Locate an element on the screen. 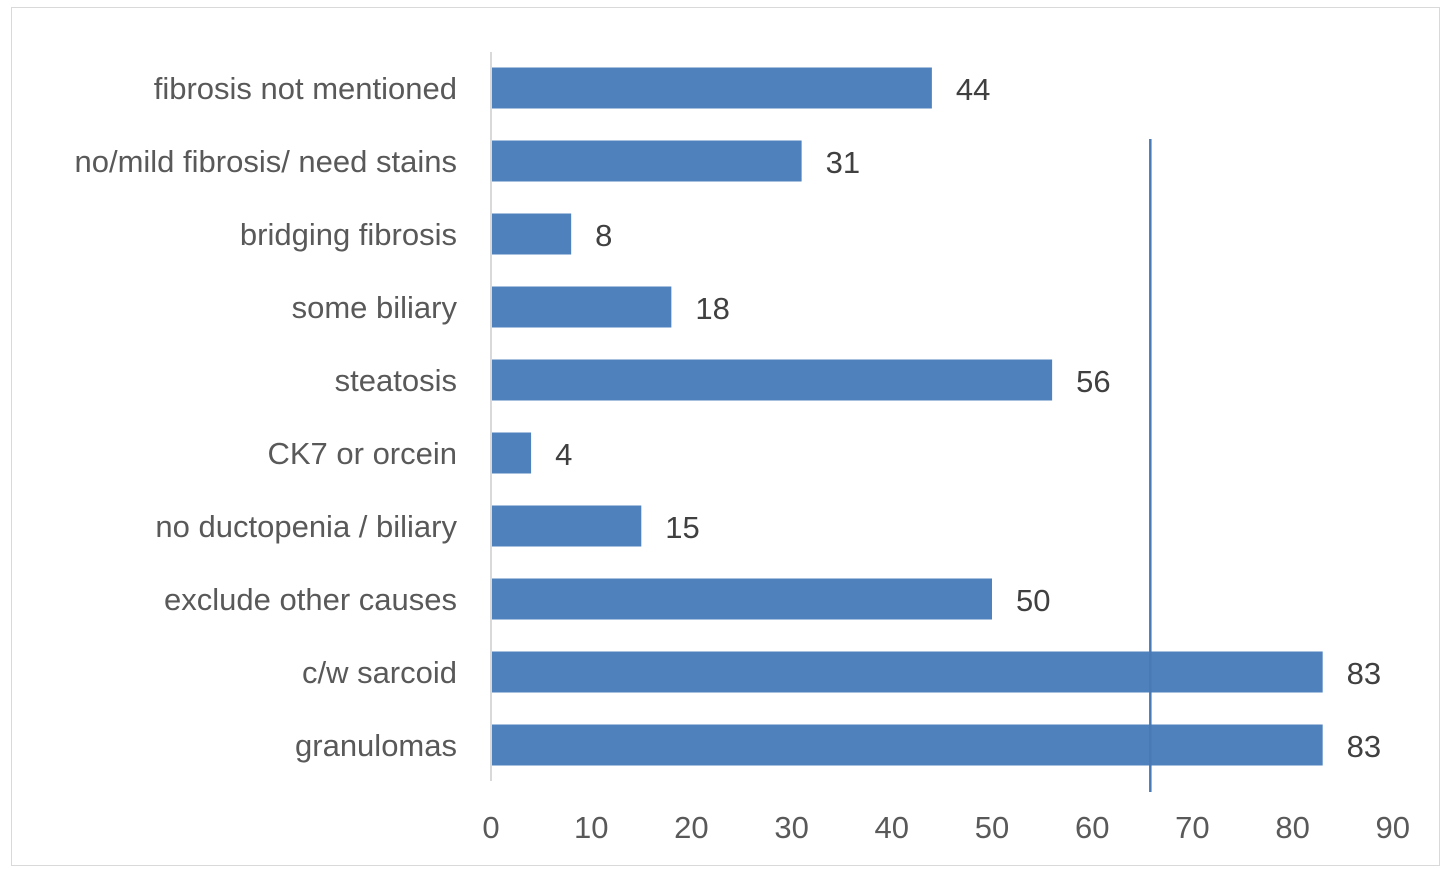  x-tick-label: 80 is located at coordinates (1292, 827).